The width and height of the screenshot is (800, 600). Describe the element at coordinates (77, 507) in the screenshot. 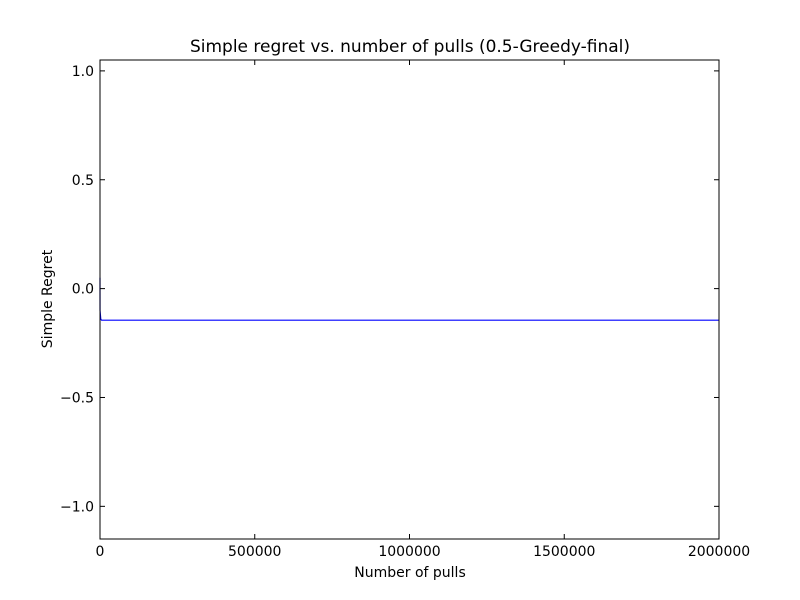

I see `y-tick-label: −1.0` at that location.